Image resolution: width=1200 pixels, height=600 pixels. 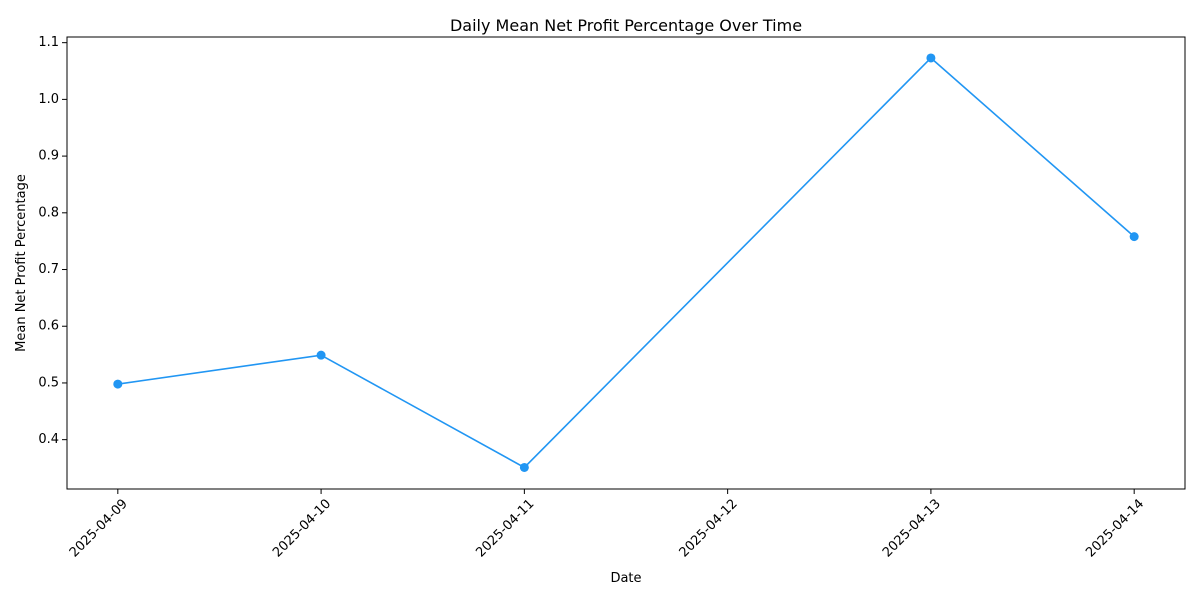 What do you see at coordinates (52, 241) in the screenshot?
I see `y-axis: 0.4 0.5 0.6 0.7 0.8 0.9 1.0 1.1` at bounding box center [52, 241].